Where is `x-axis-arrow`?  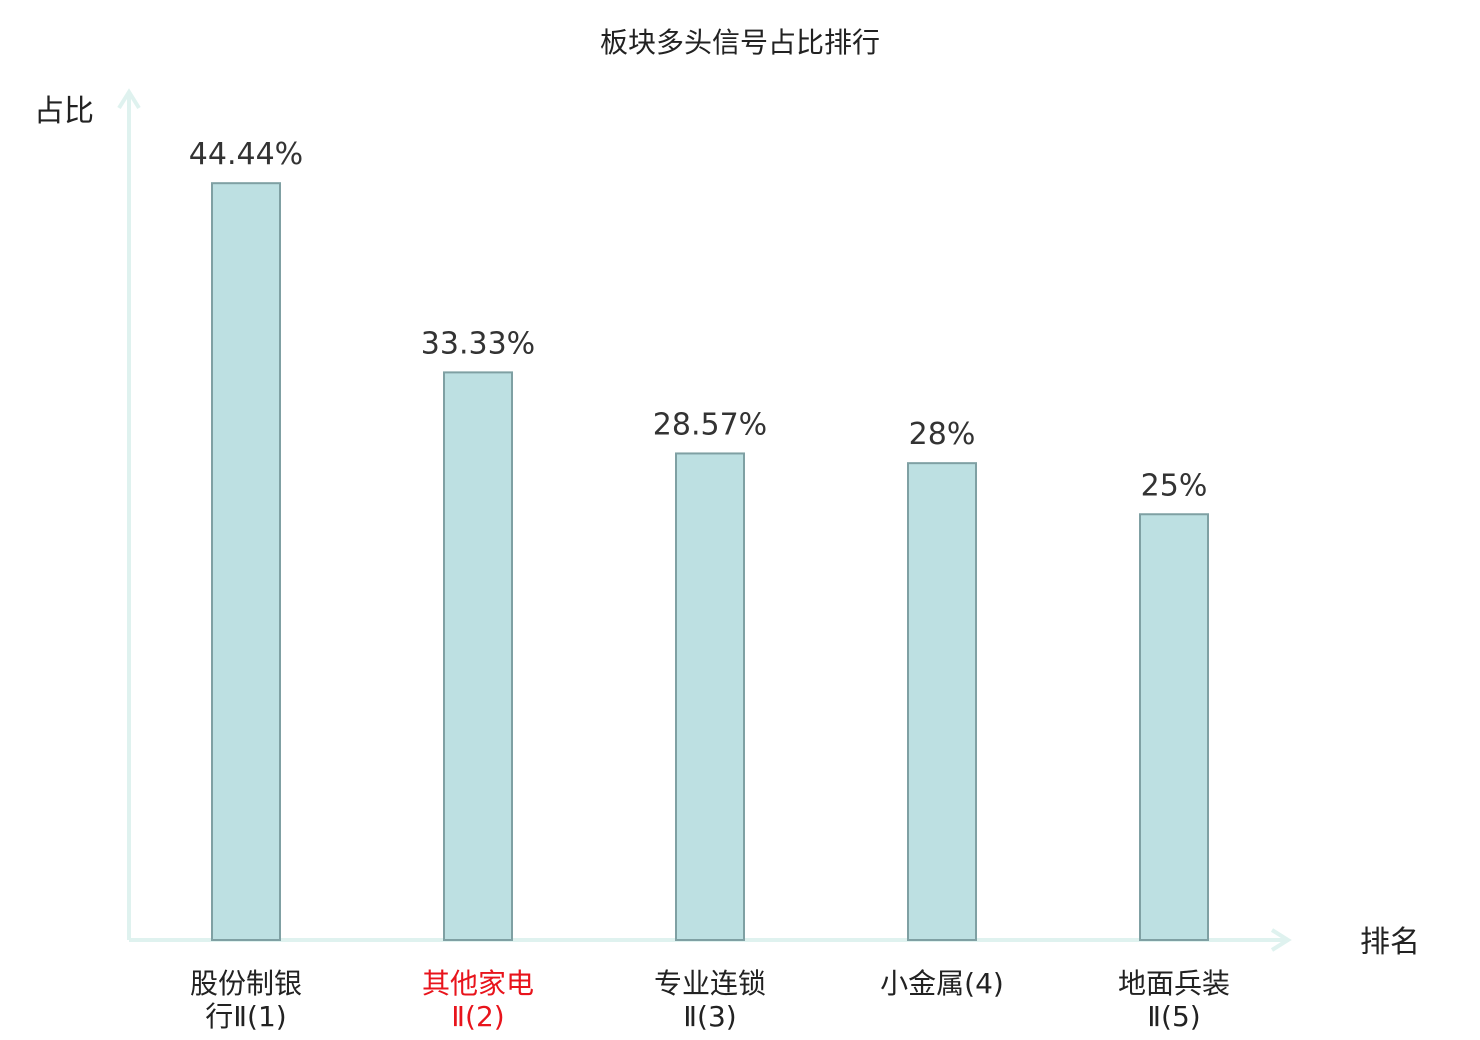
x-axis-arrow is located at coordinates (1281, 940).